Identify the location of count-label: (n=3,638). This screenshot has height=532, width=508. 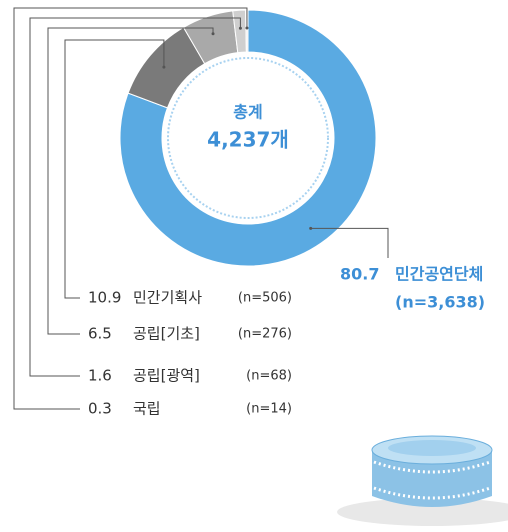
(440, 302).